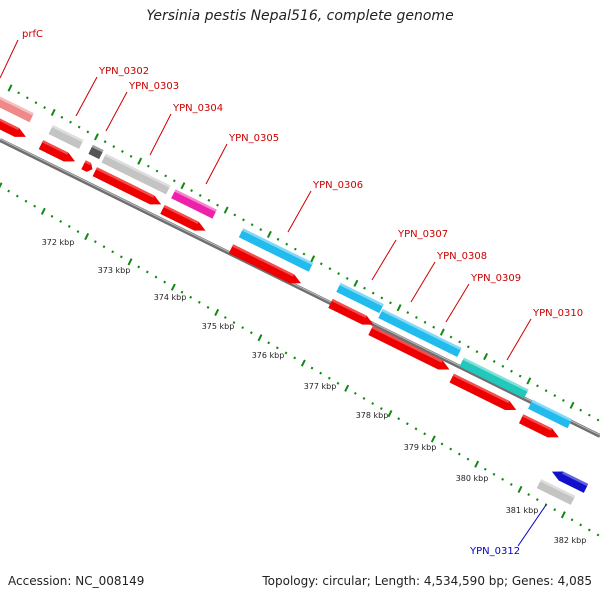  I want to click on gene-label-ypn-0308: YPN_0308, so click(461, 256).